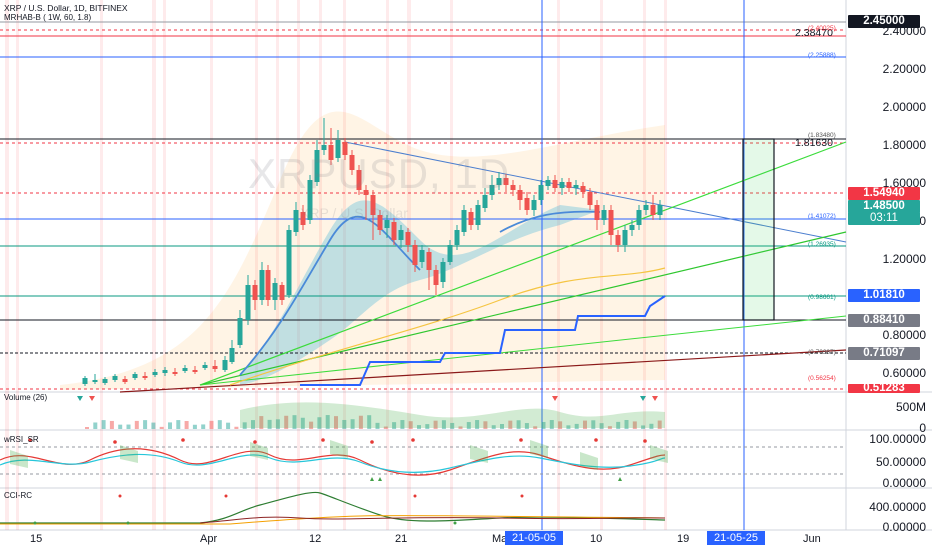 This screenshot has width=932, height=550. Describe the element at coordinates (736, 538) in the screenshot. I see `time-crosshair-label: 21-05-25` at that location.